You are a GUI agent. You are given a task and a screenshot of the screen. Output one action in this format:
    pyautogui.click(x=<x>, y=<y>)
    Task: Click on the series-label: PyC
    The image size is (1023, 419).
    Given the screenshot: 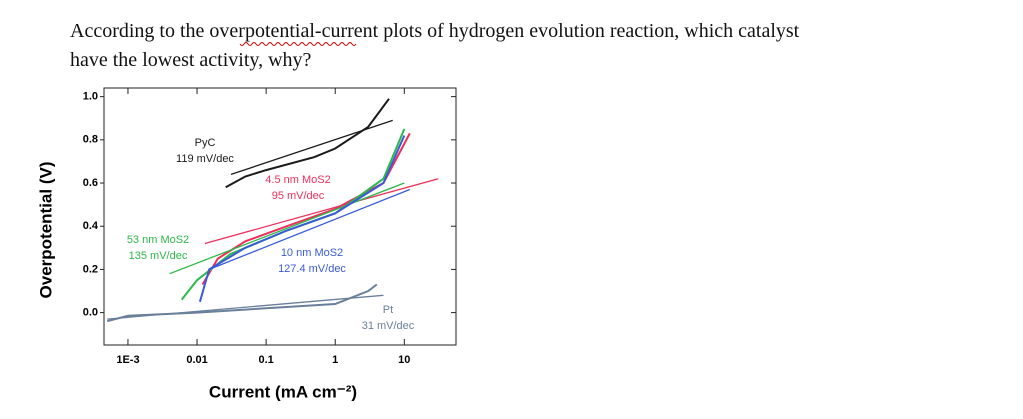 What is the action you would take?
    pyautogui.click(x=205, y=143)
    